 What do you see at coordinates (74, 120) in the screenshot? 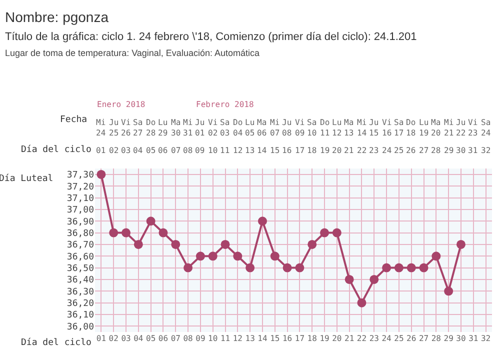
I see `text: Fecha` at bounding box center [74, 120].